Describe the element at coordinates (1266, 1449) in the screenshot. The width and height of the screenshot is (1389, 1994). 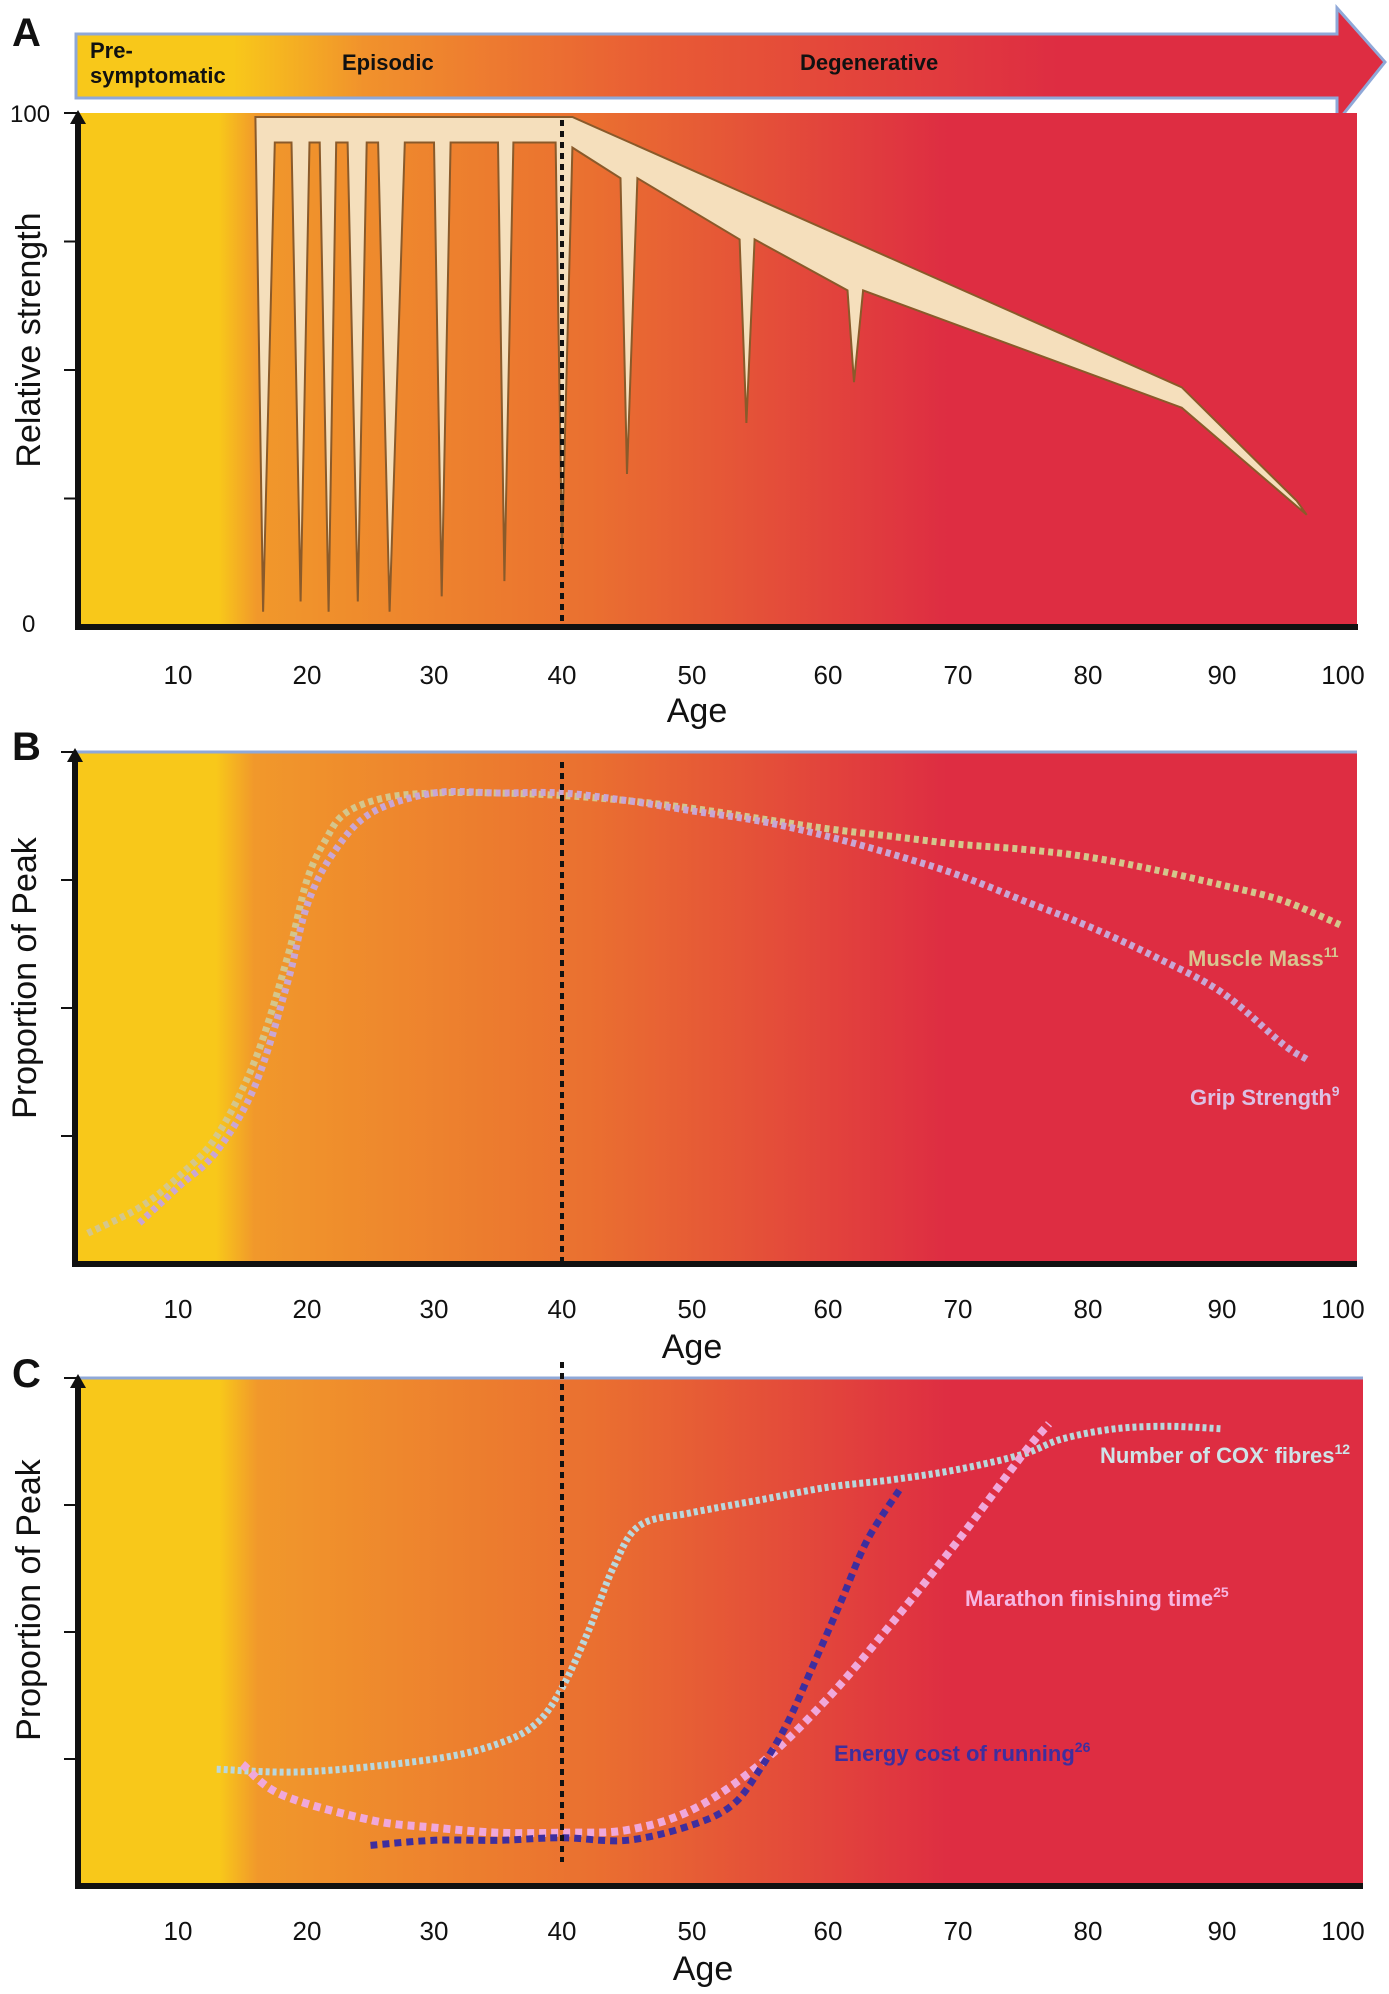
I see `cox-fibres-minus: -` at that location.